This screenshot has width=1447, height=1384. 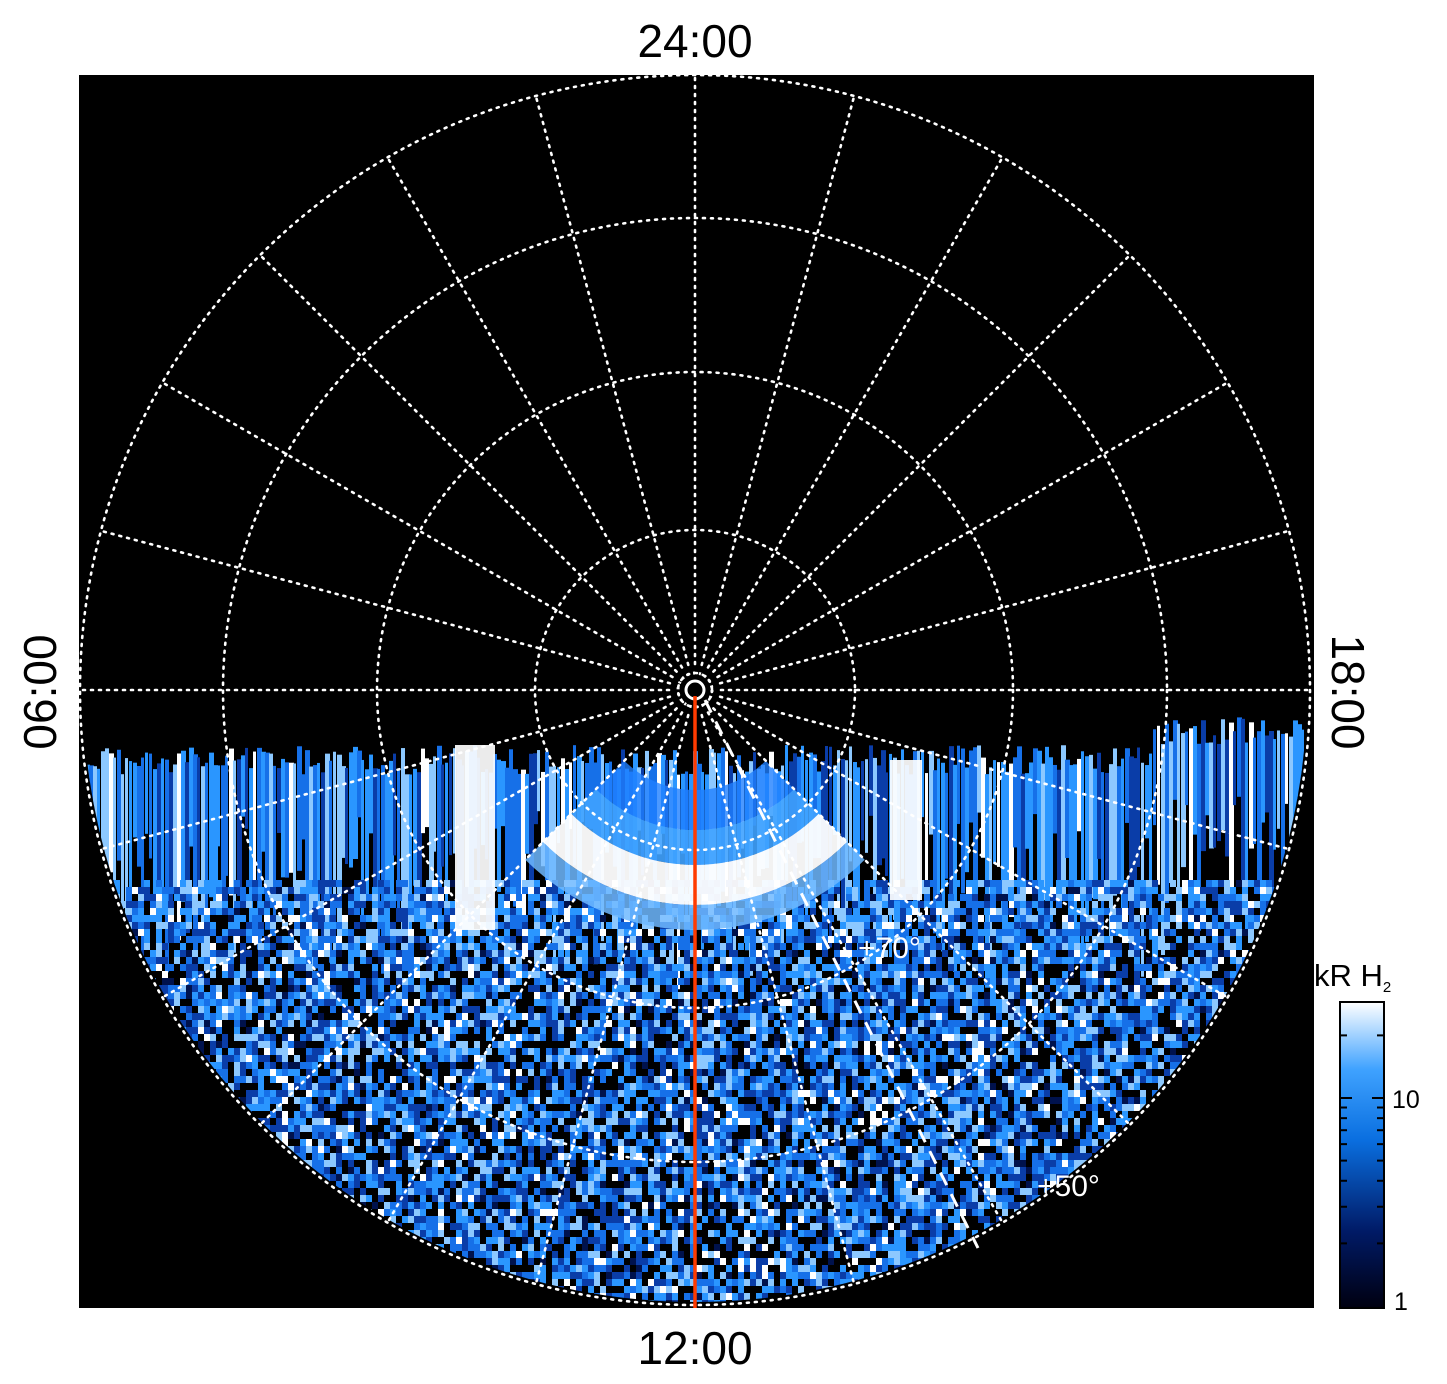 What do you see at coordinates (1068, 1186) in the screenshot?
I see `latitude-label-50: +50°` at bounding box center [1068, 1186].